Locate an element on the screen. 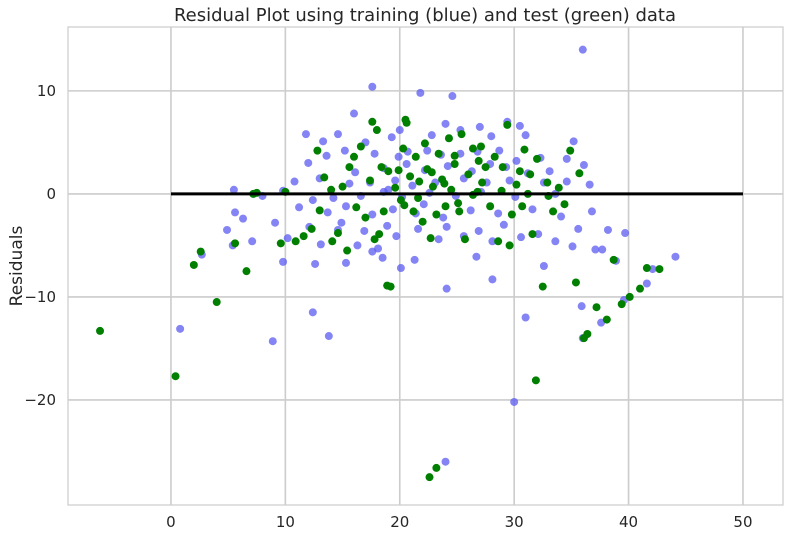  y-axis-label: Residuals is located at coordinates (17, 266).